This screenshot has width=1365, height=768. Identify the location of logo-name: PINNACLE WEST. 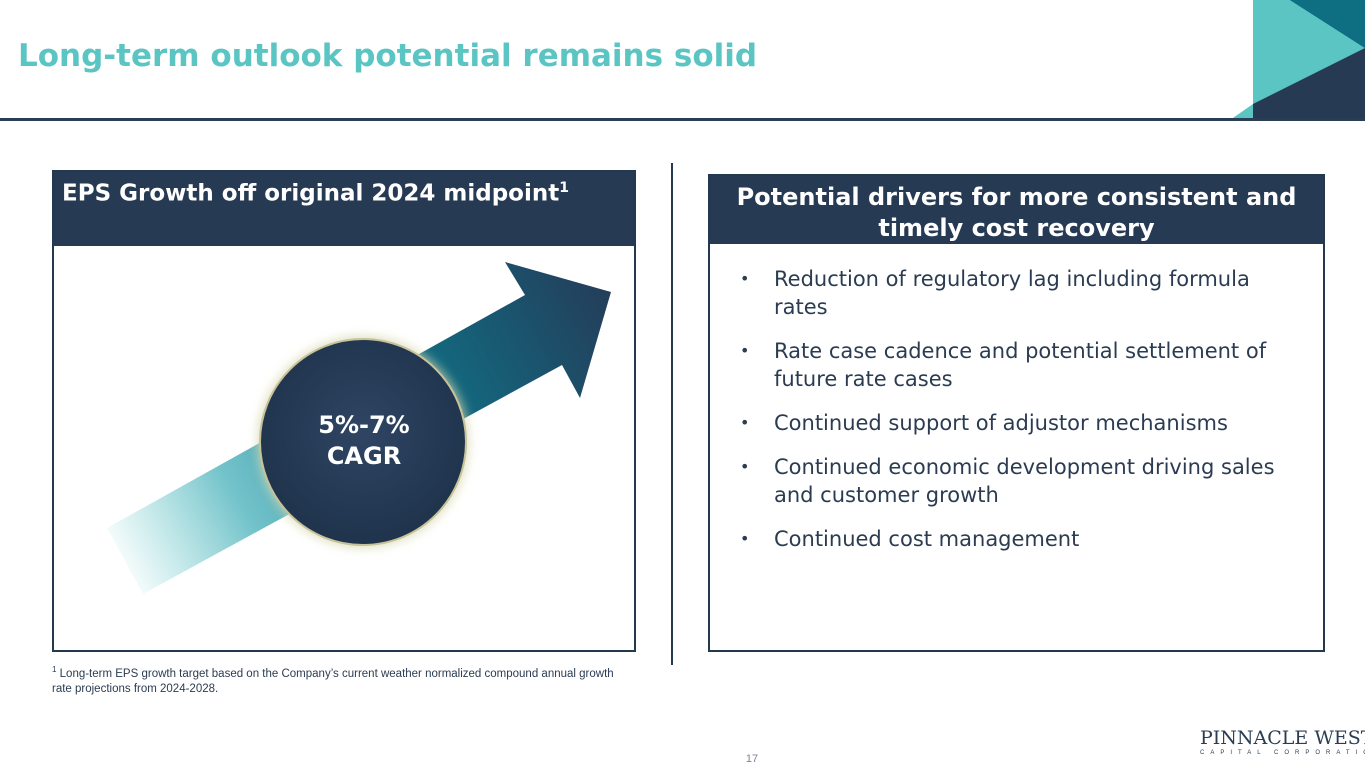
(1282, 738).